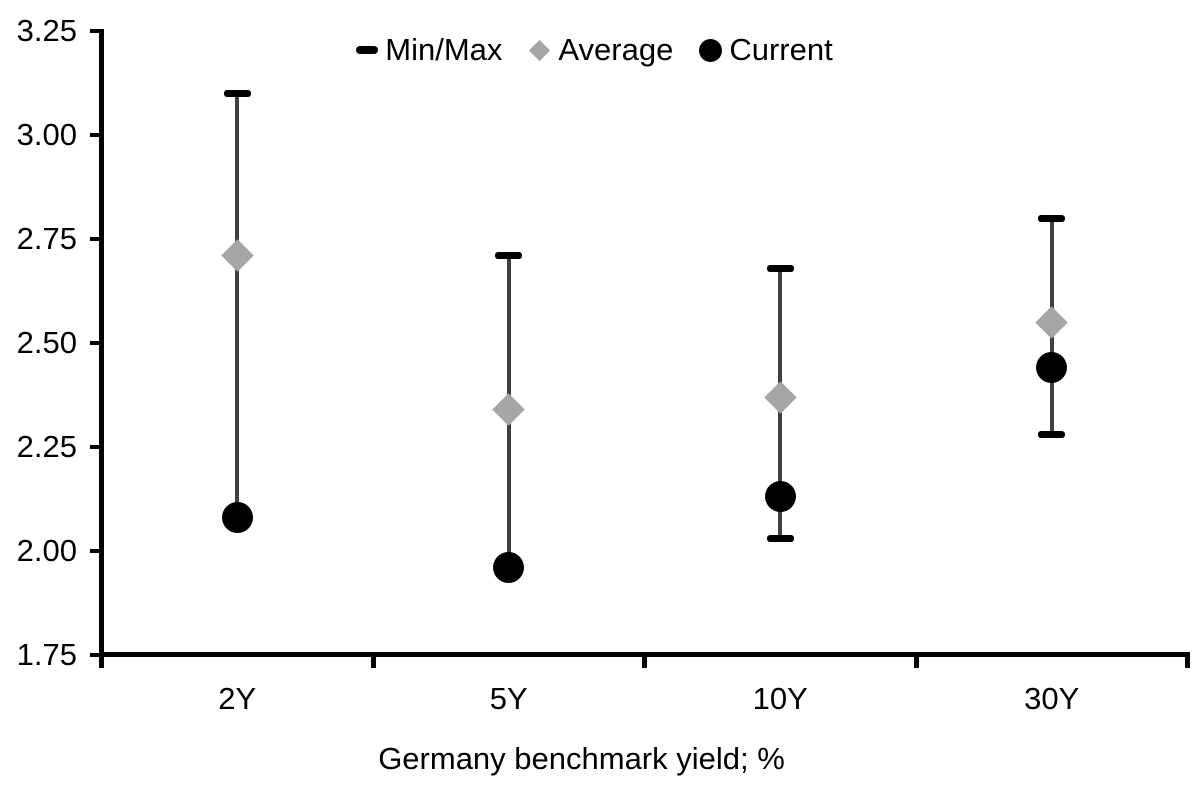 Image resolution: width=1200 pixels, height=788 pixels. Describe the element at coordinates (780, 539) in the screenshot. I see `min-cap-10Y` at that location.